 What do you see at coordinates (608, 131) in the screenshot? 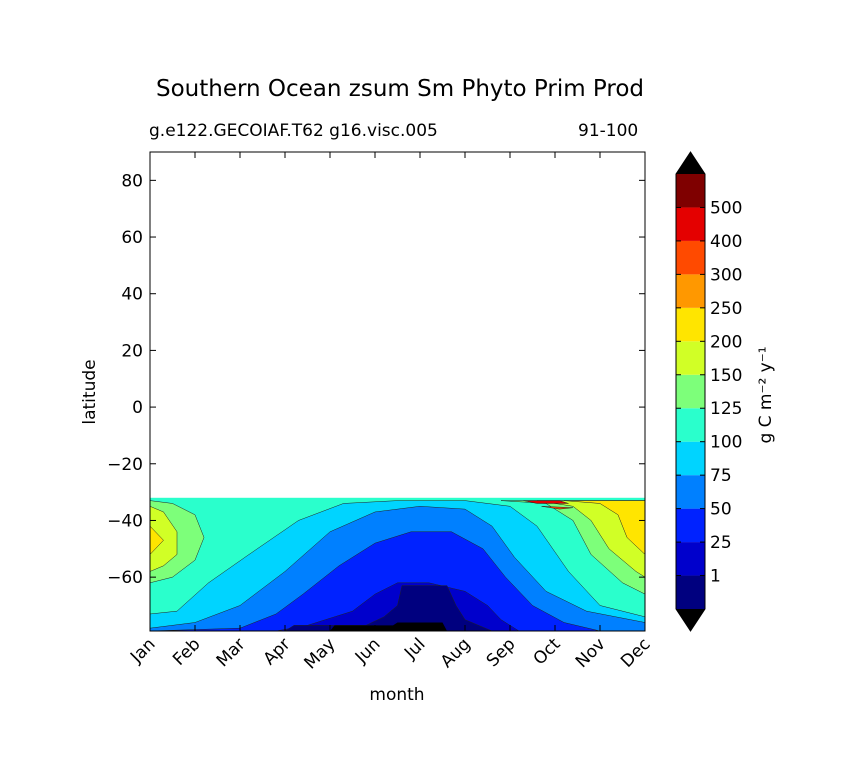
I see `chart-subtitle-years: 91-100` at bounding box center [608, 131].